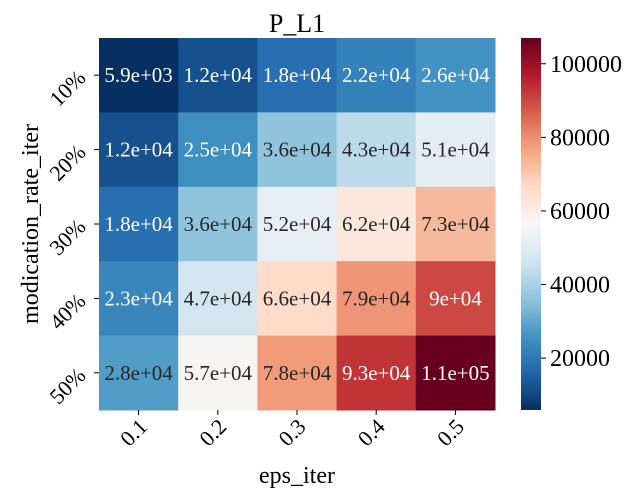 This screenshot has width=633, height=497. I want to click on y-tick-label: 40%, so click(67, 311).